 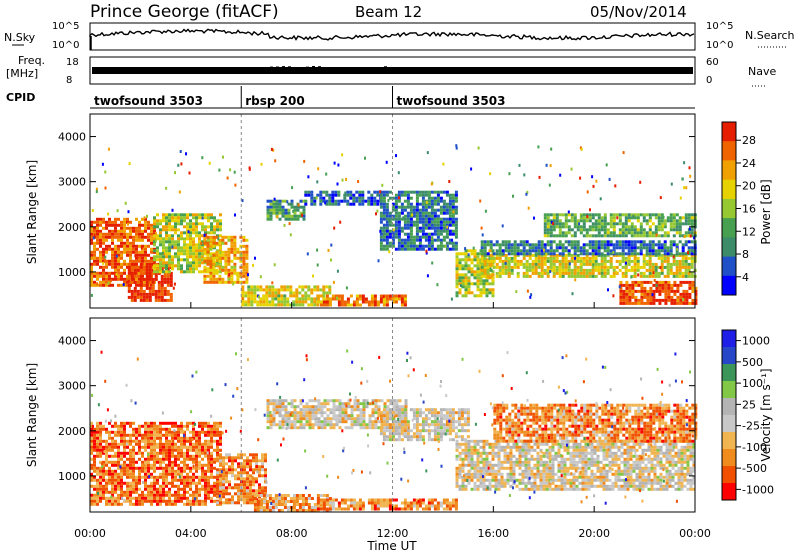 What do you see at coordinates (247, 68) in the screenshot?
I see `freq-speck` at bounding box center [247, 68].